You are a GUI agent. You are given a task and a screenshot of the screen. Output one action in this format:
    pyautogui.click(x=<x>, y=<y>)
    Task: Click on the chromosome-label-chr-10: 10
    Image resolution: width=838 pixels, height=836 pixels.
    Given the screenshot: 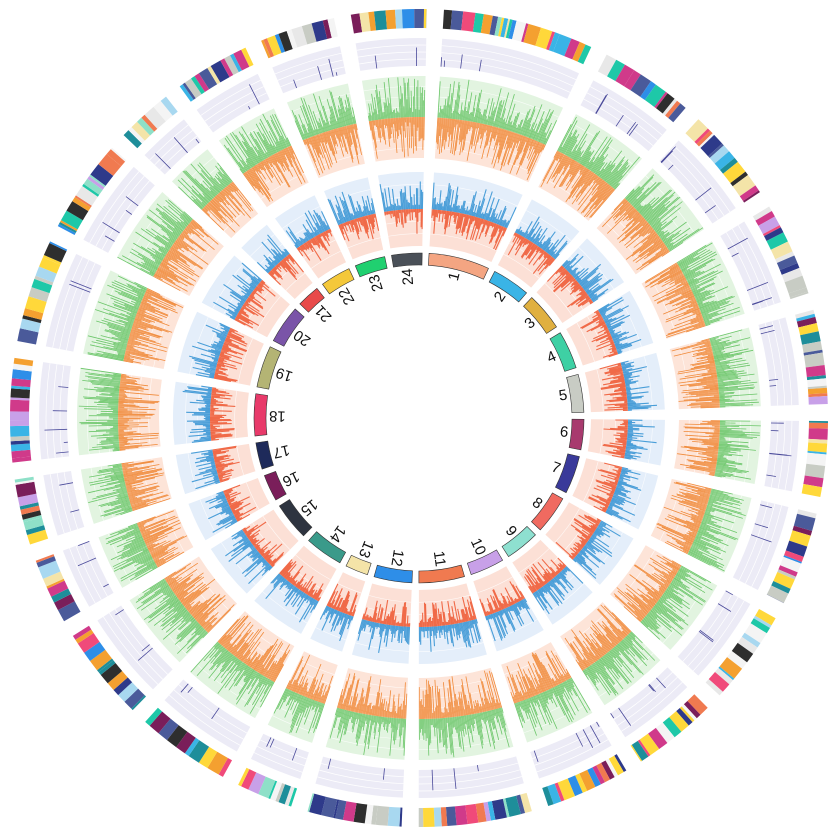 What is the action you would take?
    pyautogui.click(x=478, y=547)
    